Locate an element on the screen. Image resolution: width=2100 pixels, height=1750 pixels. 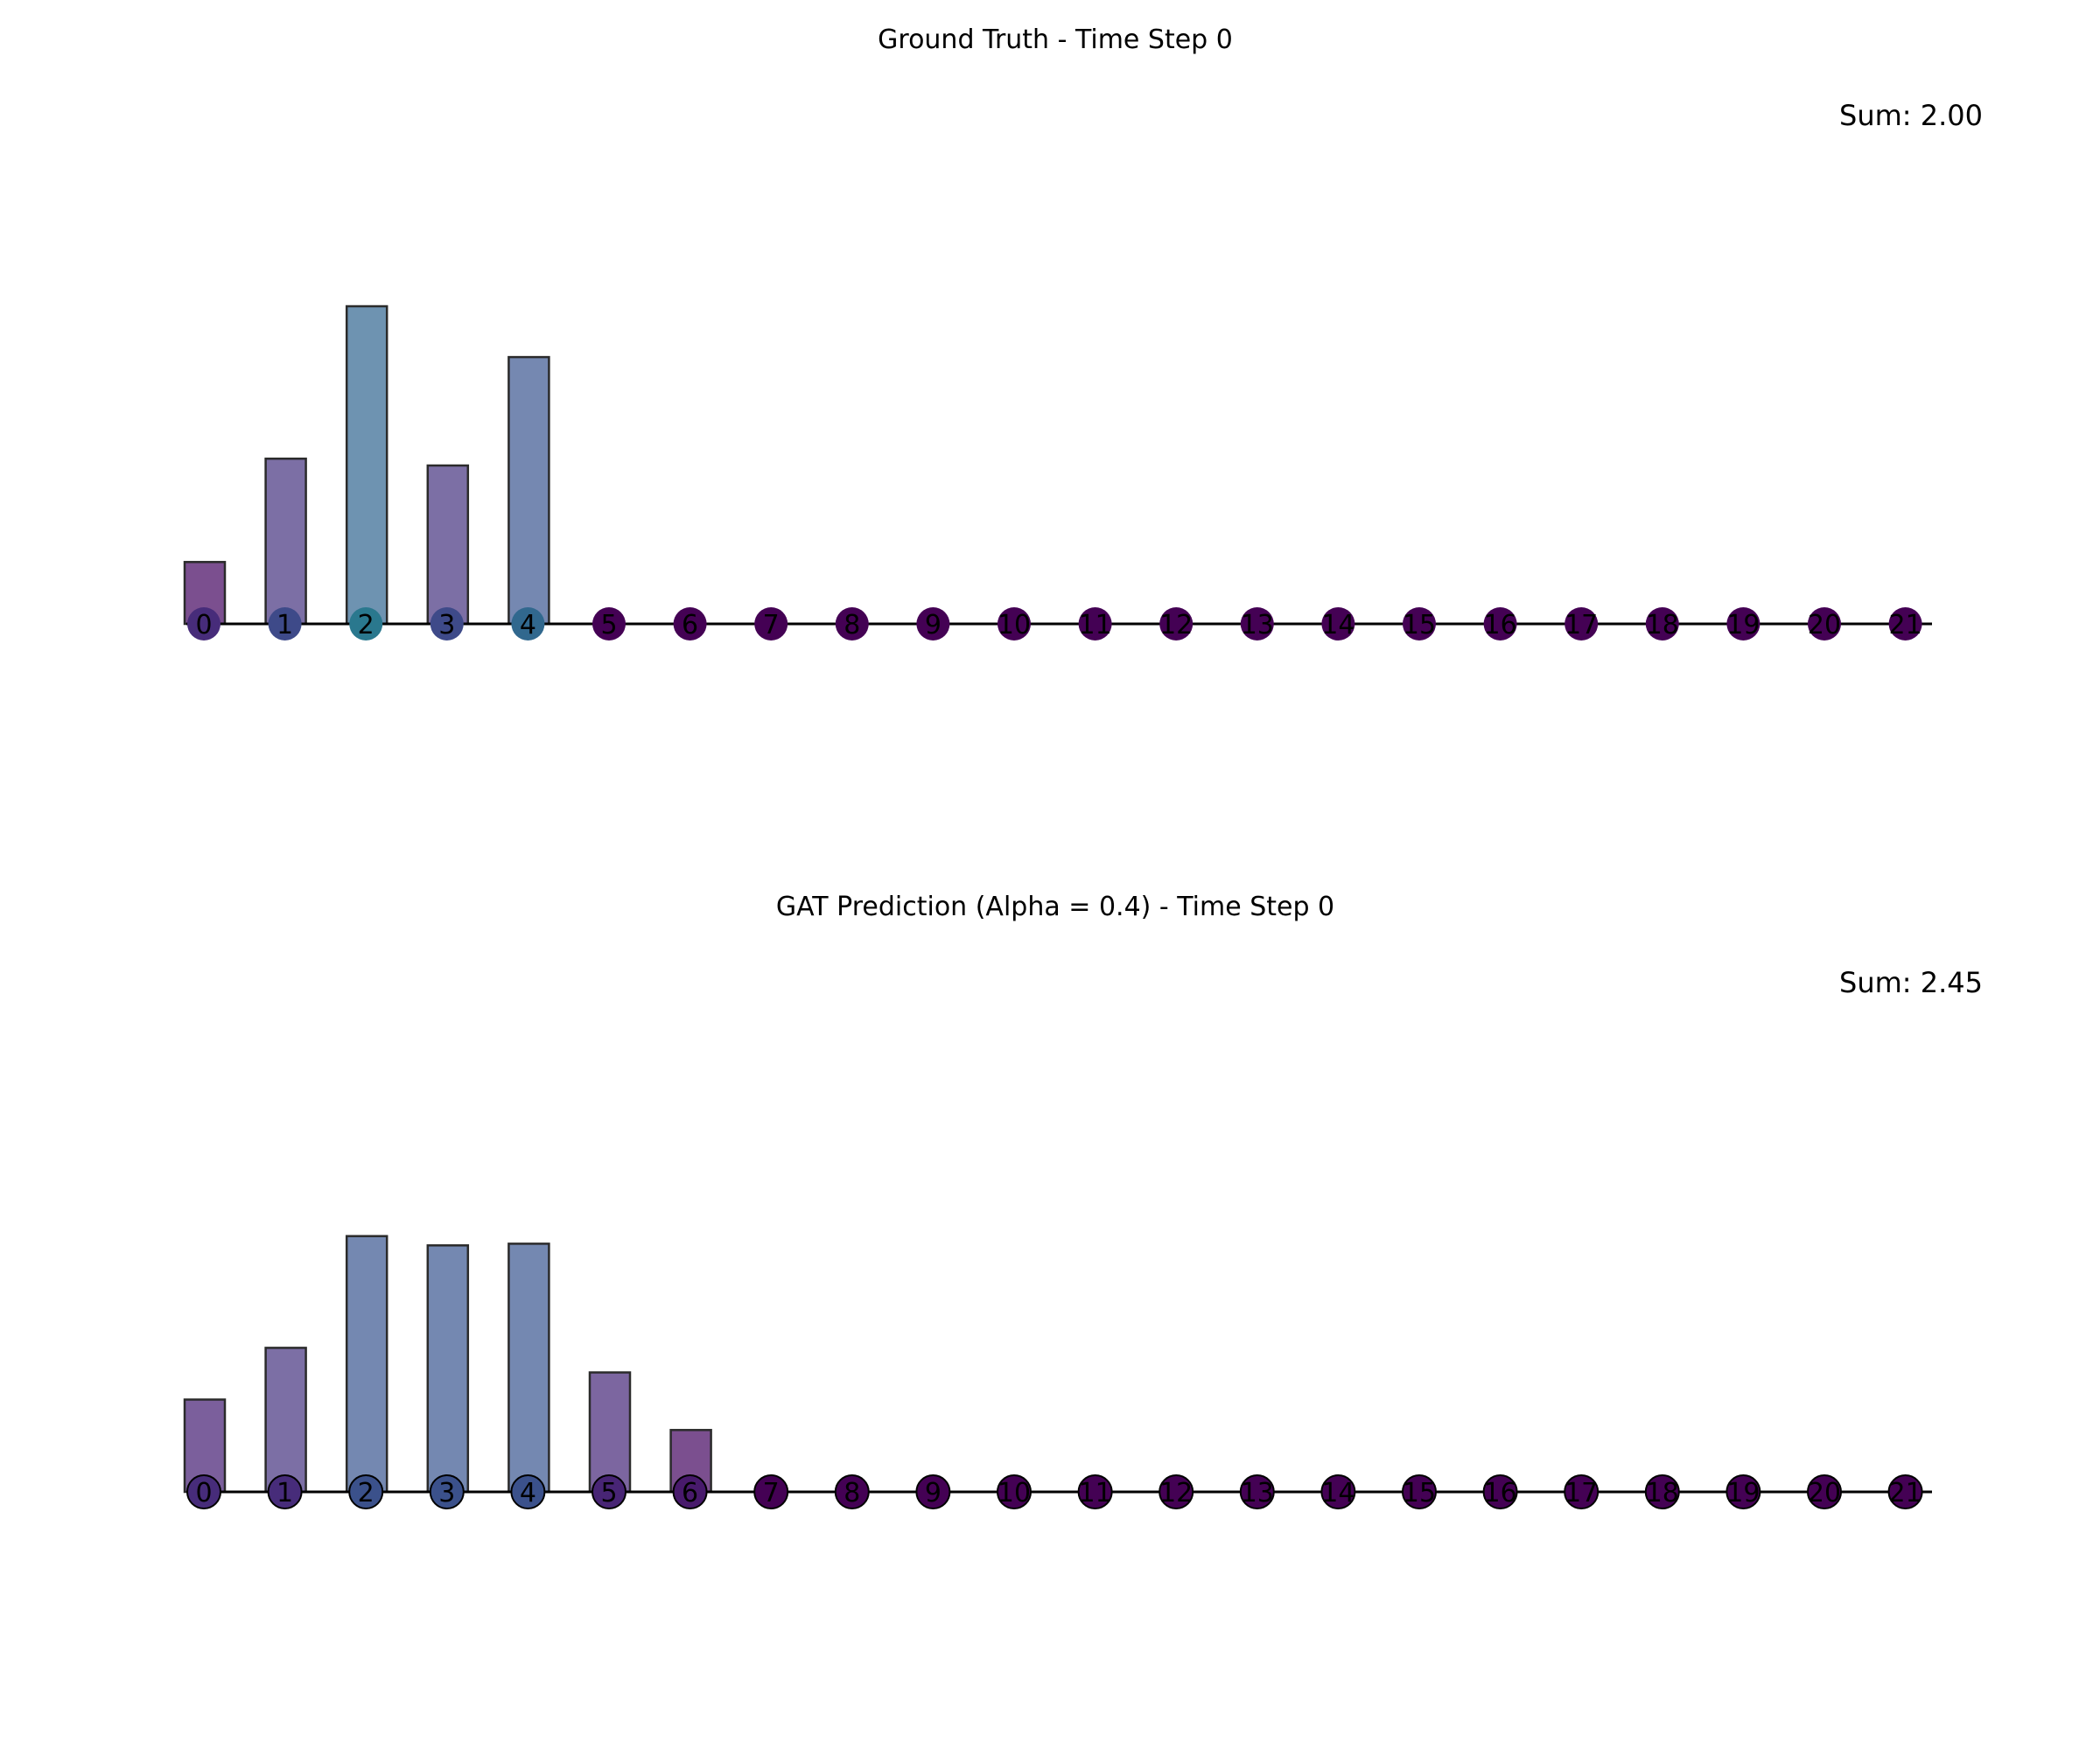
ground-truth-node-label-7: 7 is located at coordinates (771, 625).